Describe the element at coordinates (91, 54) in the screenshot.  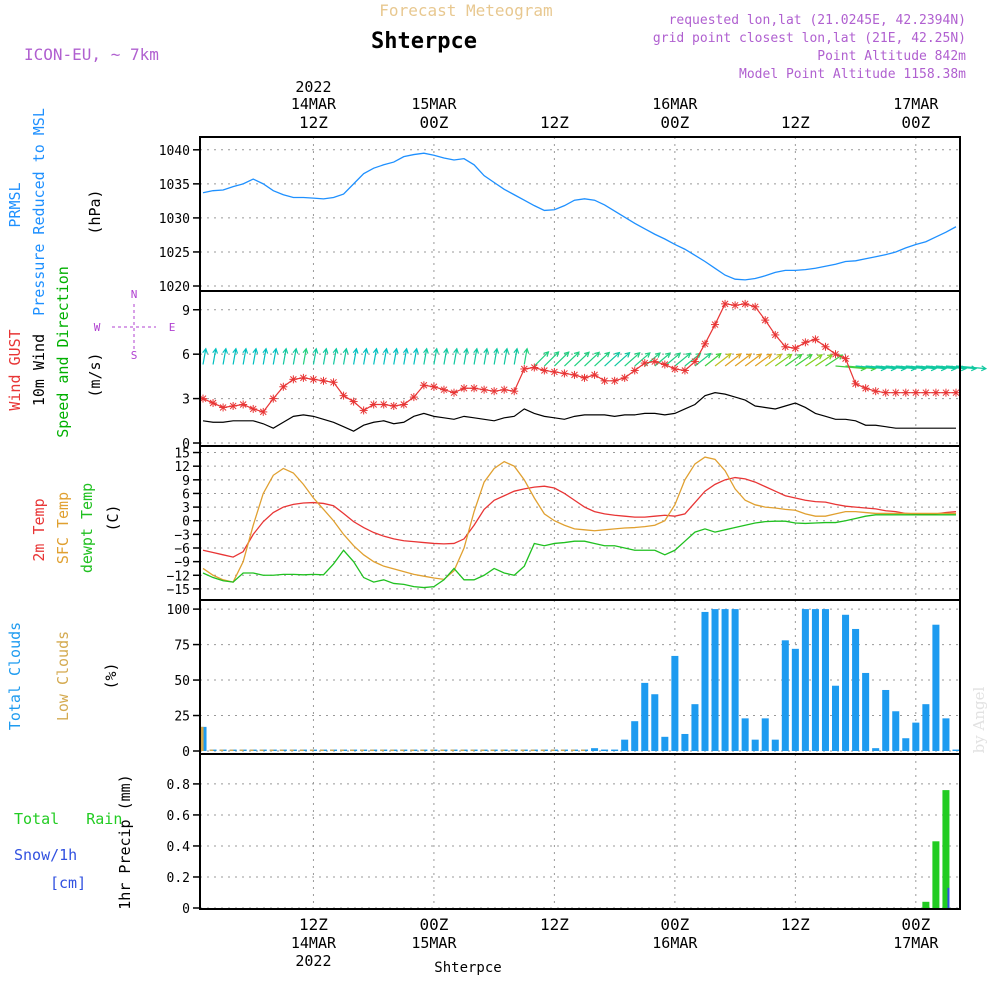
I see `model-label: ICON-EU, ~ 7km` at that location.